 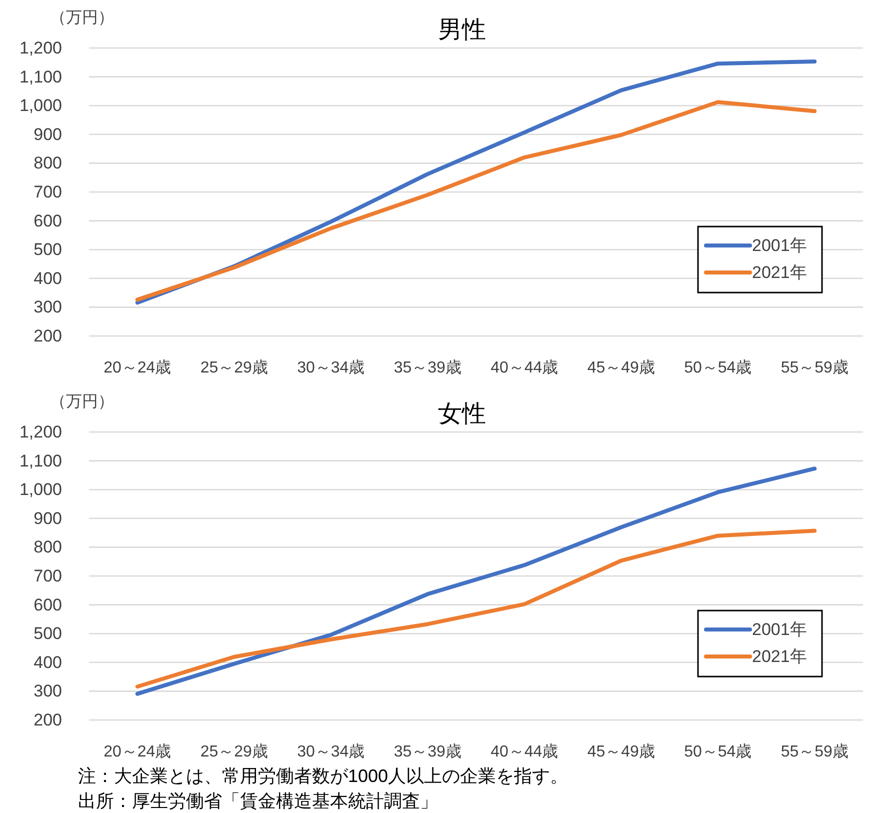 I want to click on chart-title: 男性, so click(x=462, y=30).